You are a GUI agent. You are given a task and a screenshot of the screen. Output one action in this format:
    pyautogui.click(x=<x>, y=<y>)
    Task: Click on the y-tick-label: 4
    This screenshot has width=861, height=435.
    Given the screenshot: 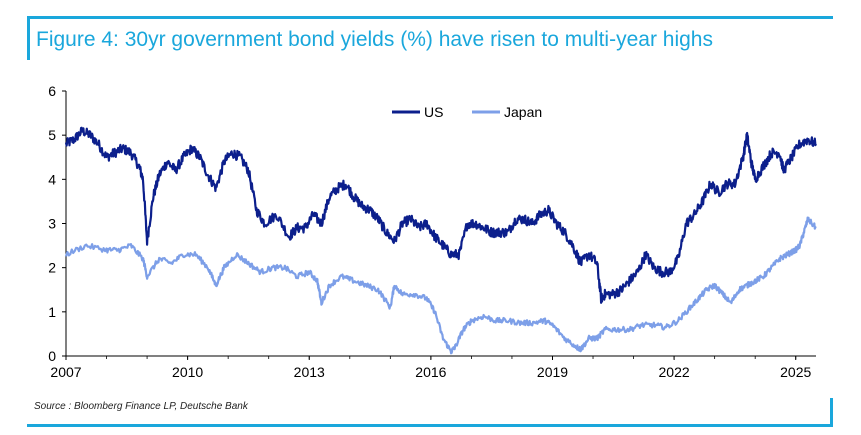 What is the action you would take?
    pyautogui.click(x=52, y=179)
    